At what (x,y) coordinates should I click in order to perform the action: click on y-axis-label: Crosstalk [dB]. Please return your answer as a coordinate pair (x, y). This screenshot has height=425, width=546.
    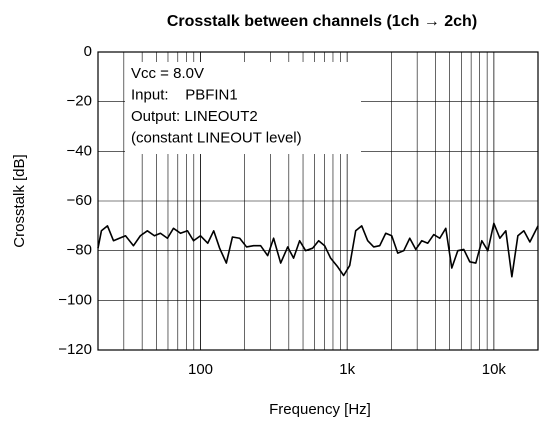
    Looking at the image, I should click on (19, 200).